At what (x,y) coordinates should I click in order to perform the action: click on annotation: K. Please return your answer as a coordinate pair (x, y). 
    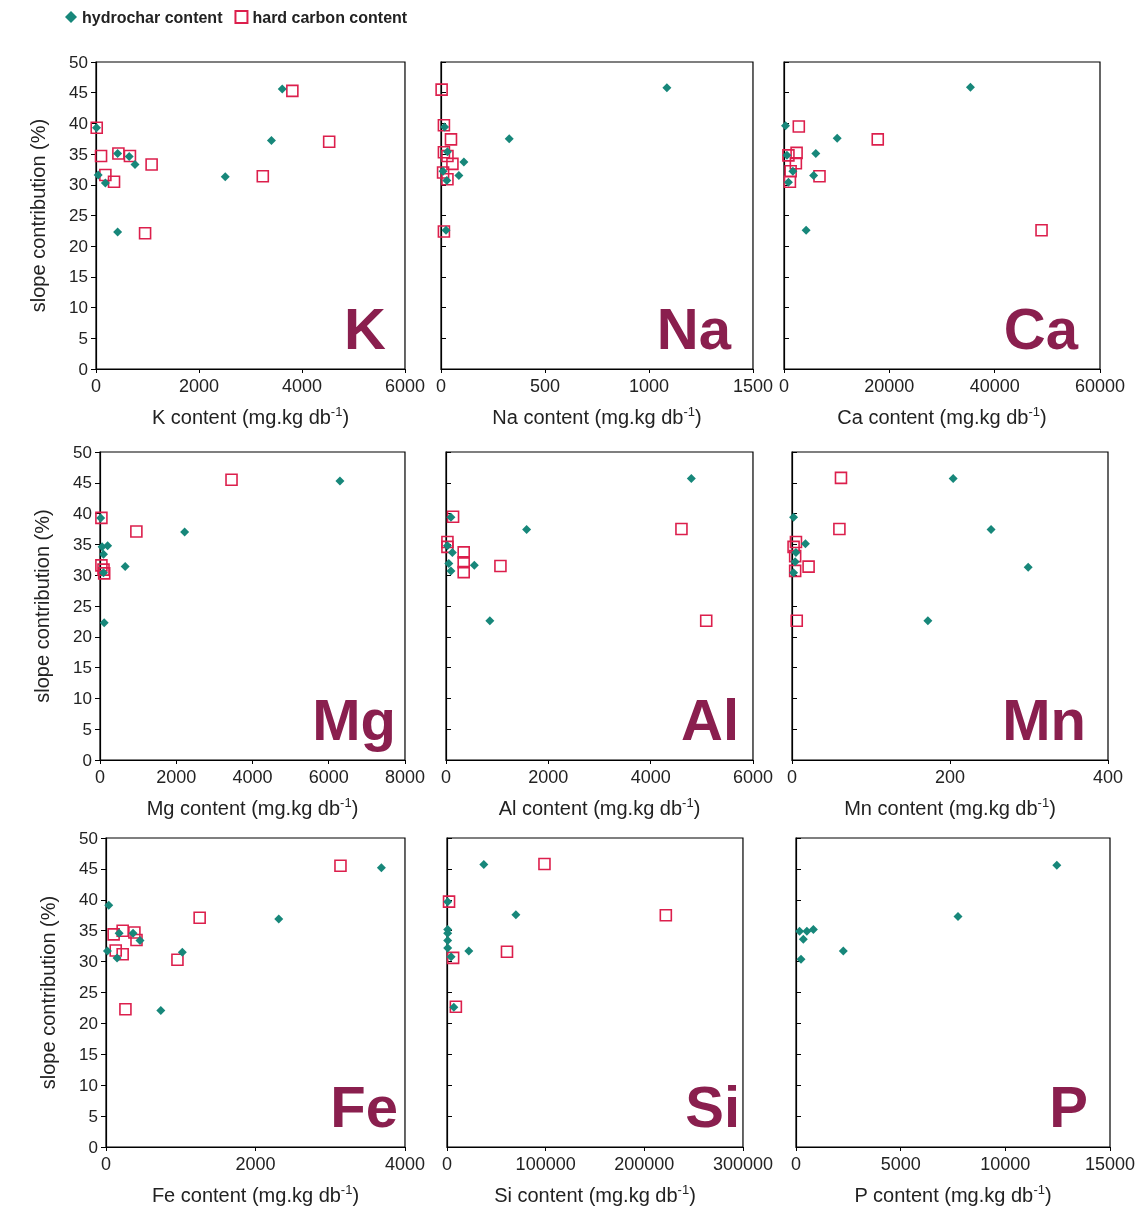
    Looking at the image, I should click on (365, 328).